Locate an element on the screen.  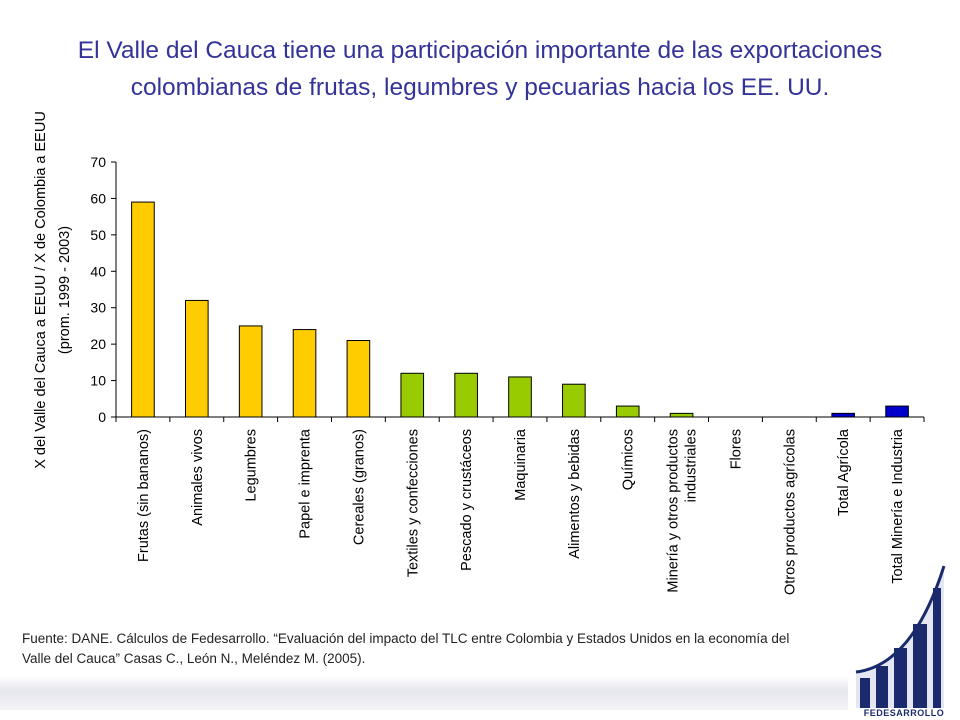
y-tick-label: 60 is located at coordinates (98, 198).